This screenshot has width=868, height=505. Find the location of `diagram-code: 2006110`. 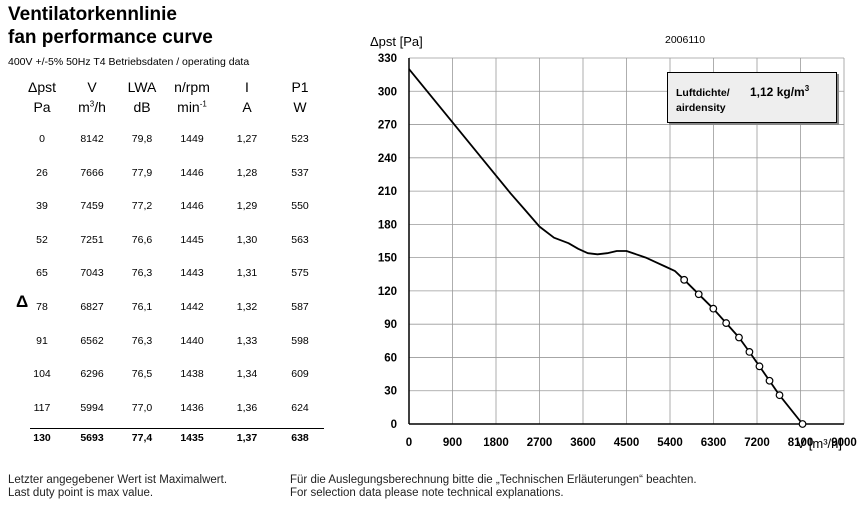

diagram-code: 2006110 is located at coordinates (685, 40).